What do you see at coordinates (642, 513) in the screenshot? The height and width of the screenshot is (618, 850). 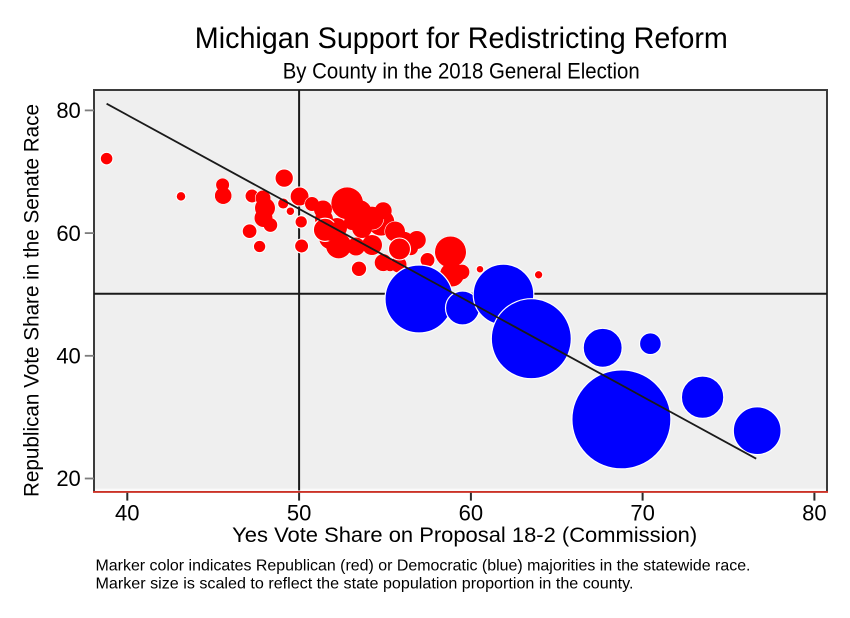 I see `svg-text: 70` at bounding box center [642, 513].